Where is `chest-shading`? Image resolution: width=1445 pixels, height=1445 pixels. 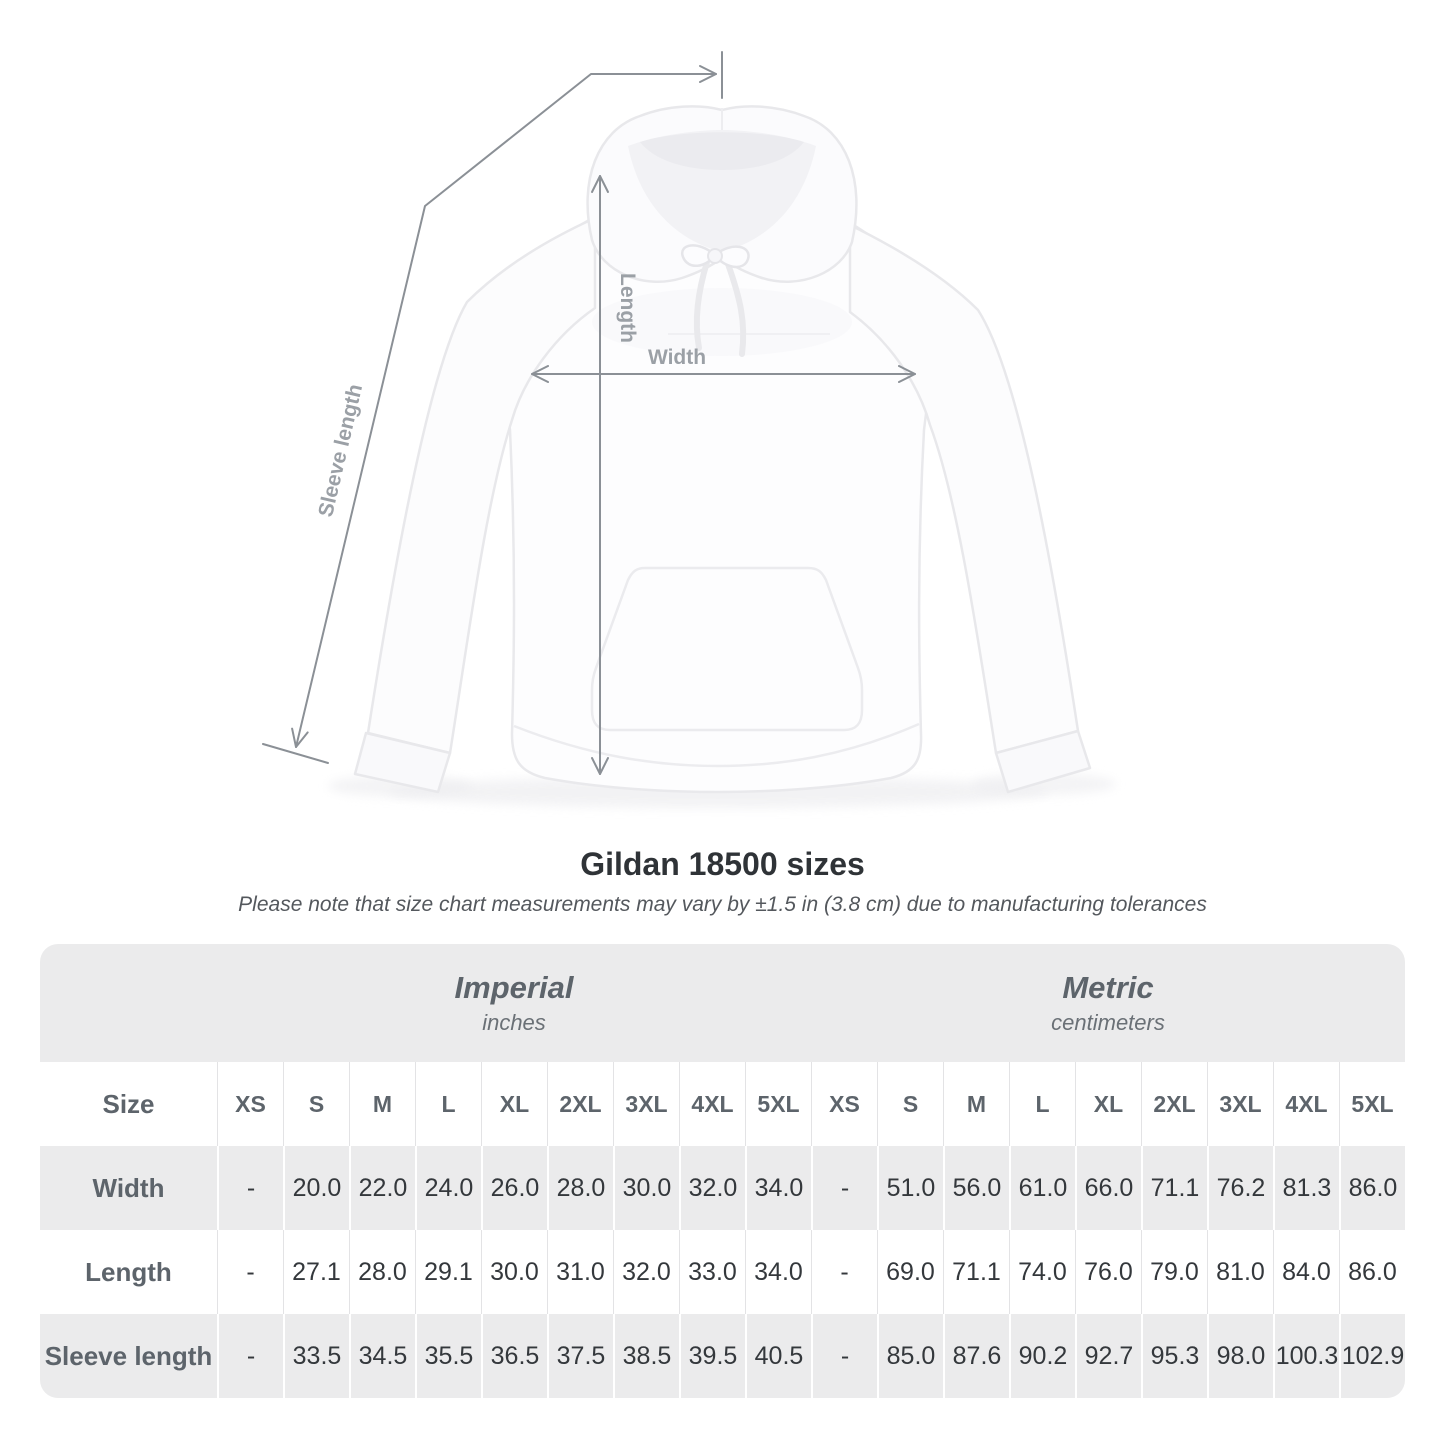
chest-shading is located at coordinates (722, 322).